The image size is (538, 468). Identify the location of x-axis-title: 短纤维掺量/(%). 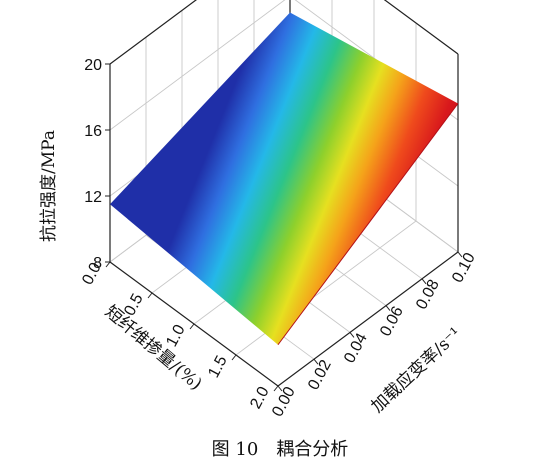
(153, 348).